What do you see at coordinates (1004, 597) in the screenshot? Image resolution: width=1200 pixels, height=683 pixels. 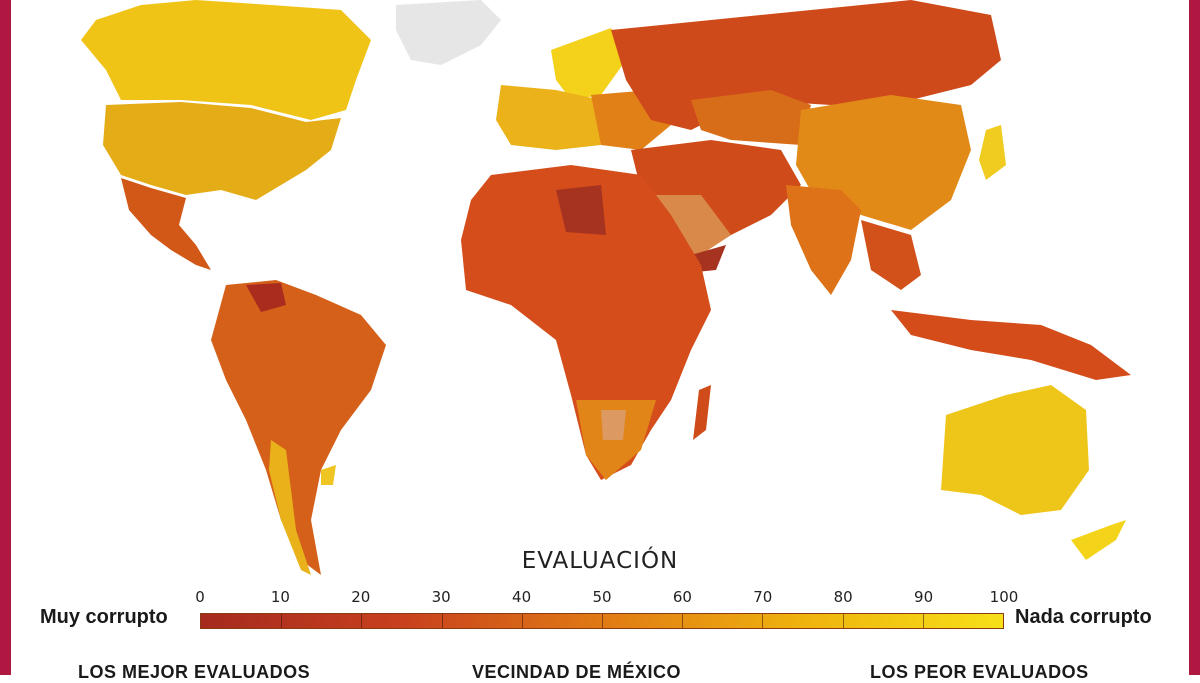 I see `legend-tick-label: 100` at bounding box center [1004, 597].